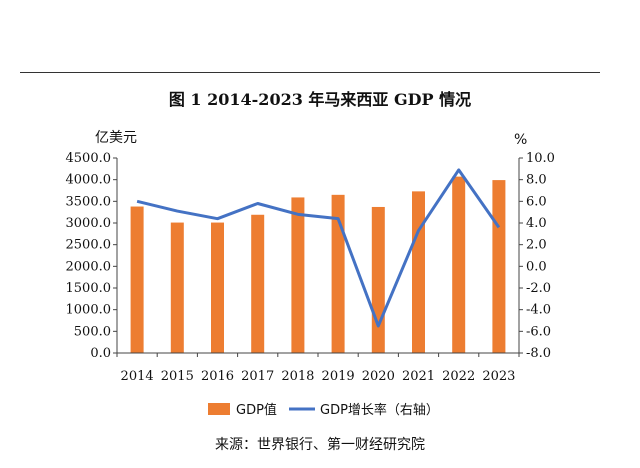 The image size is (640, 468). Describe the element at coordinates (378, 279) in the screenshot. I see `bar-2020` at that location.